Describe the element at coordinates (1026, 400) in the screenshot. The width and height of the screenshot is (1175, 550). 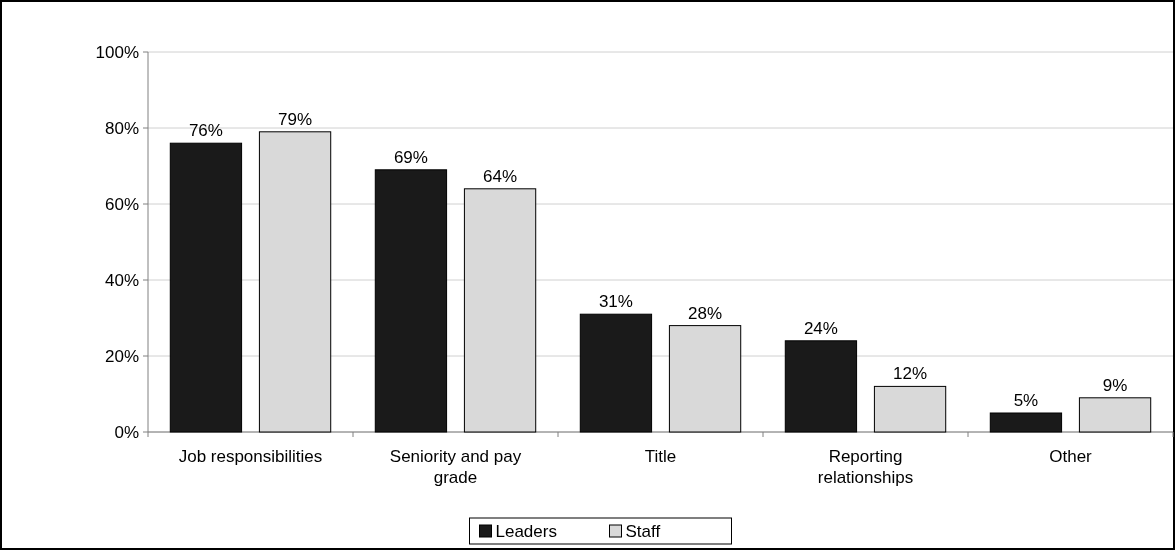
I see `data-label: 5%` at that location.